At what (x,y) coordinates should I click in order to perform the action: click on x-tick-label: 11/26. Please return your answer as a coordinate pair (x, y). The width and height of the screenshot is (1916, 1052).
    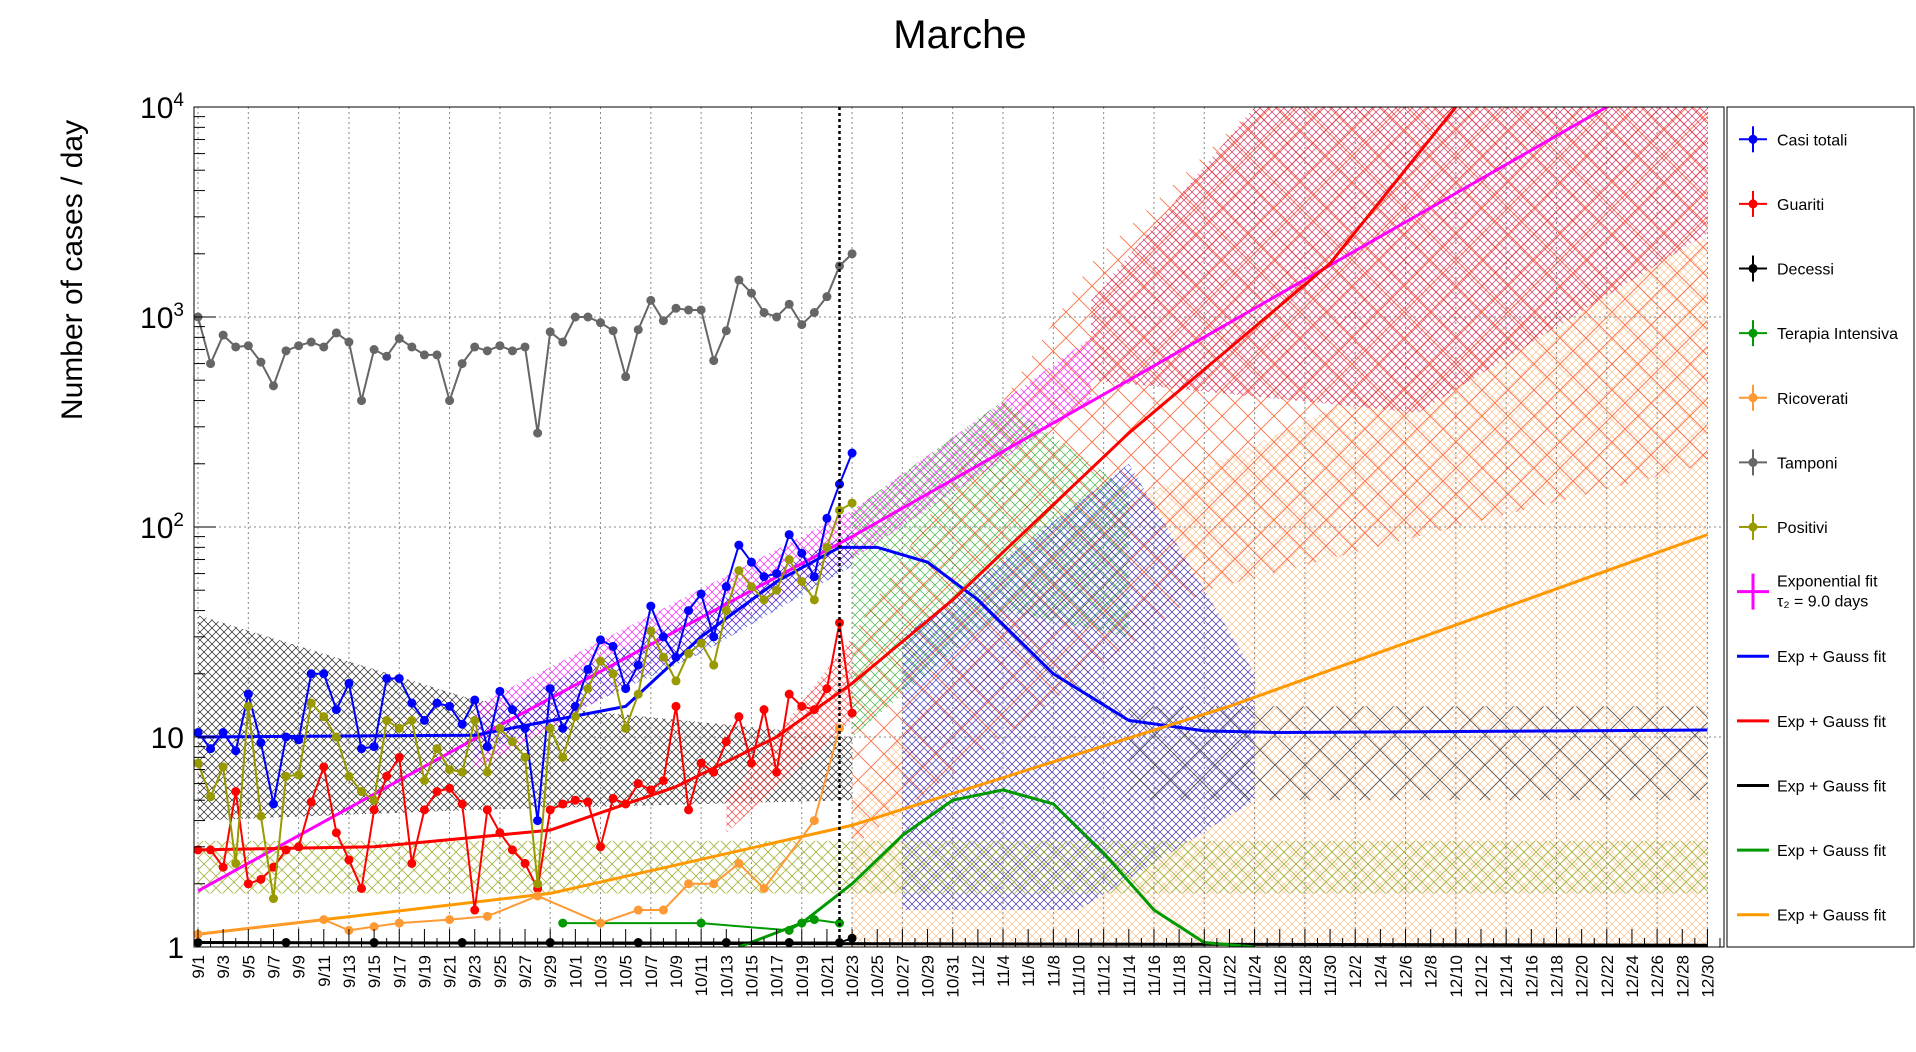
    Looking at the image, I should click on (1280, 975).